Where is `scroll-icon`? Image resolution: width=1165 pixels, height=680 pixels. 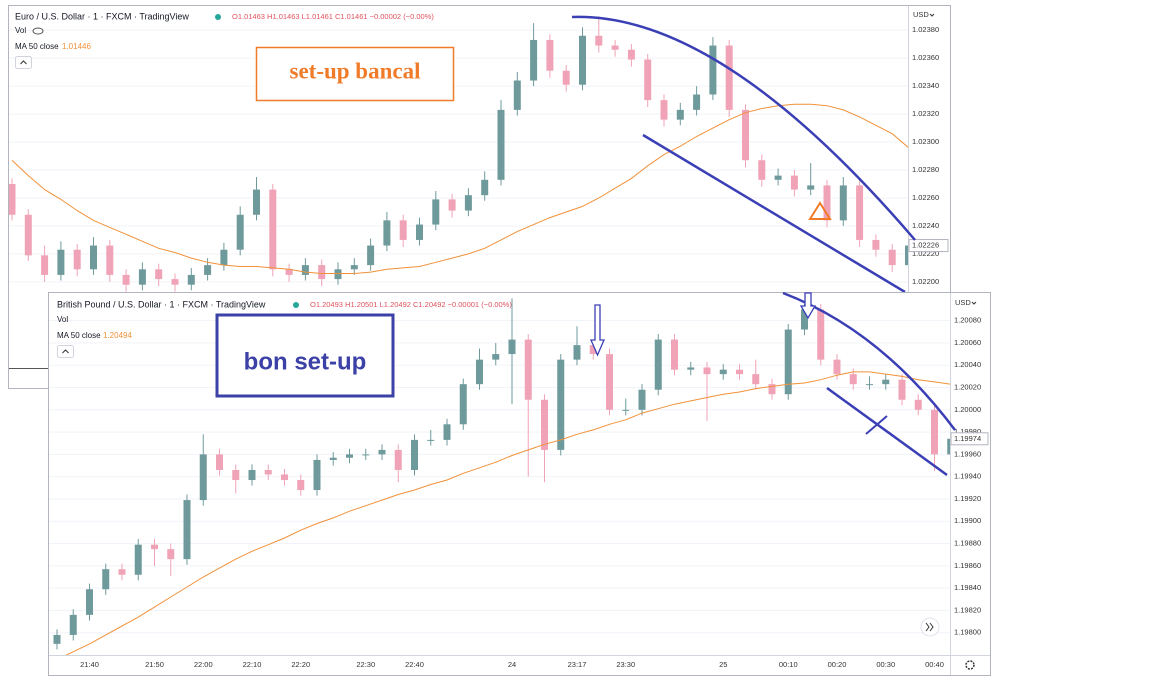 scroll-icon is located at coordinates (929, 627).